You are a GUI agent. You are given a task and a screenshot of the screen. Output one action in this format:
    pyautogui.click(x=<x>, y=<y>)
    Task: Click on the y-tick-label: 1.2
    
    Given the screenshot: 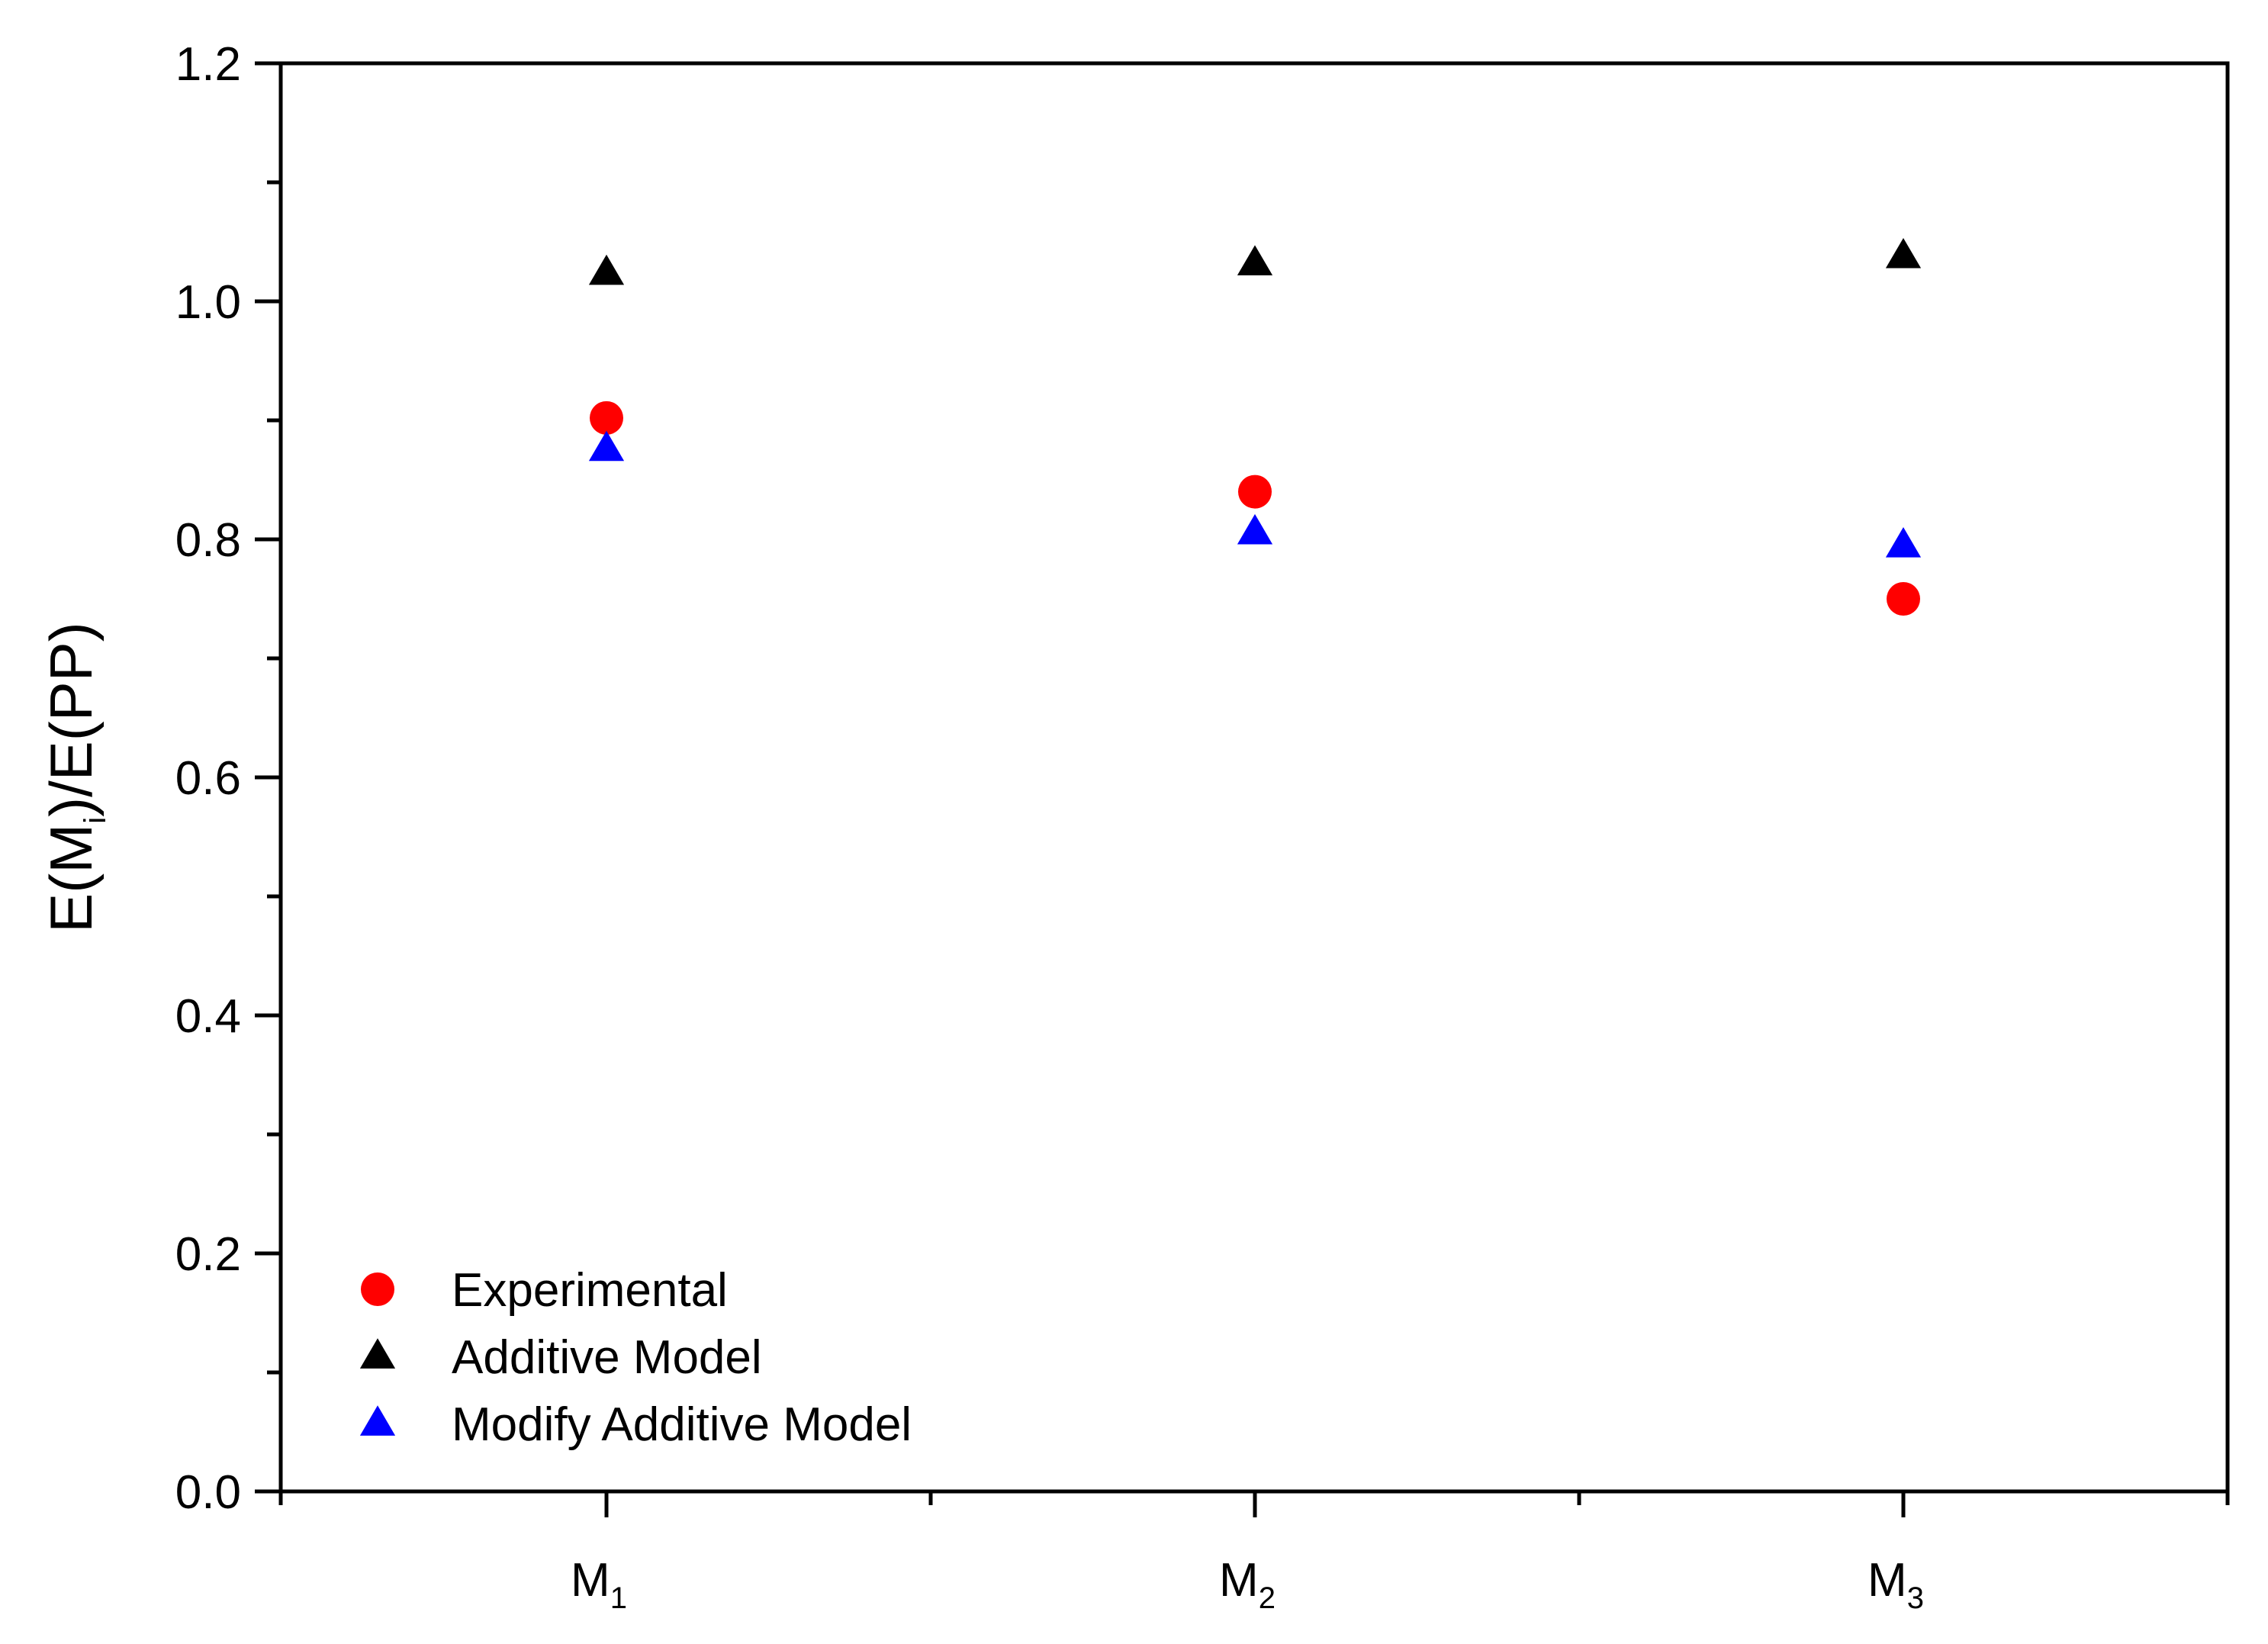 What is the action you would take?
    pyautogui.click(x=208, y=64)
    